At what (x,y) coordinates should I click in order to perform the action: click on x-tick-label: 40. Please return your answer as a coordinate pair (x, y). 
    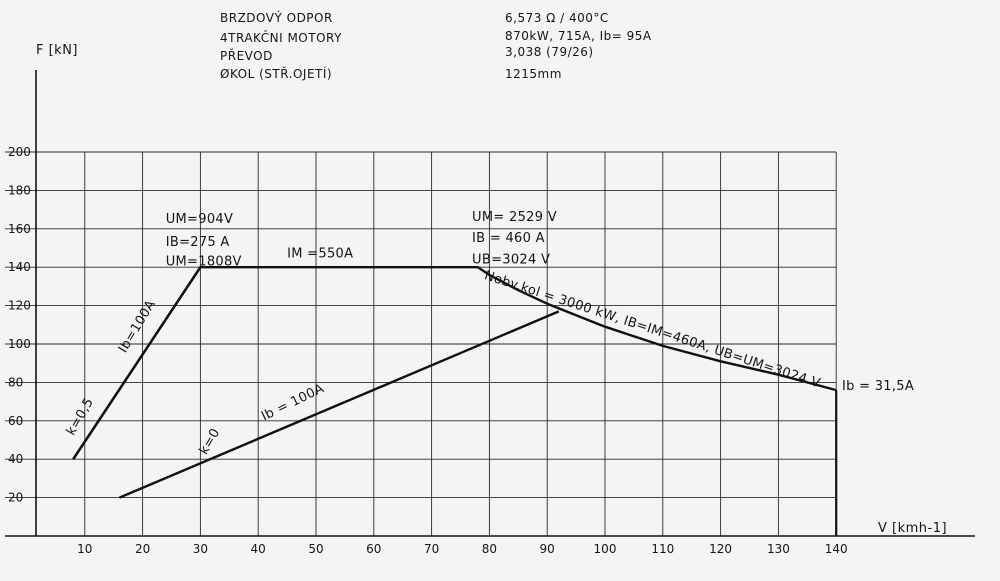
    Looking at the image, I should click on (258, 549).